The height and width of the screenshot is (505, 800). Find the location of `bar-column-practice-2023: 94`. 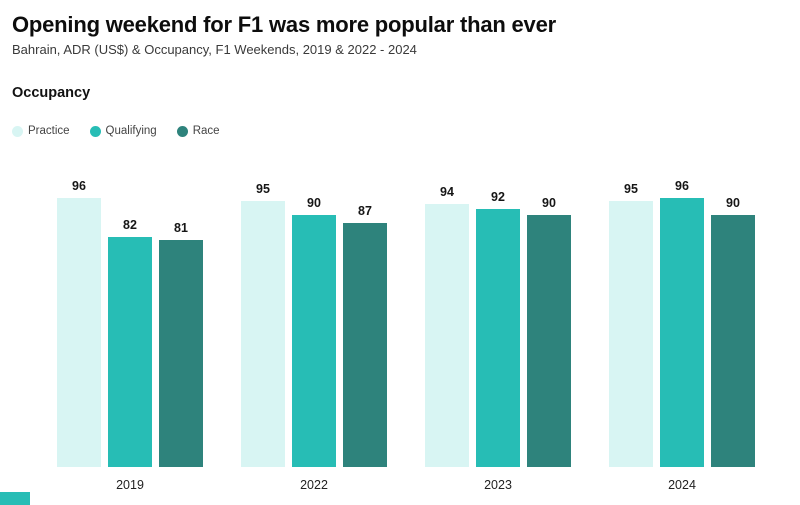

bar-column-practice-2023: 94 is located at coordinates (447, 326).